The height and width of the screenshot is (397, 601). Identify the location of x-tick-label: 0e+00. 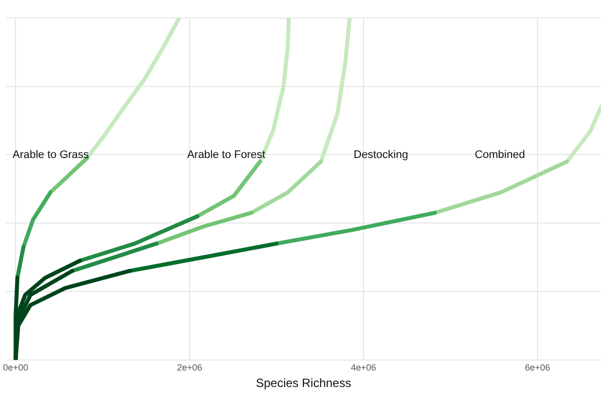
(15, 367).